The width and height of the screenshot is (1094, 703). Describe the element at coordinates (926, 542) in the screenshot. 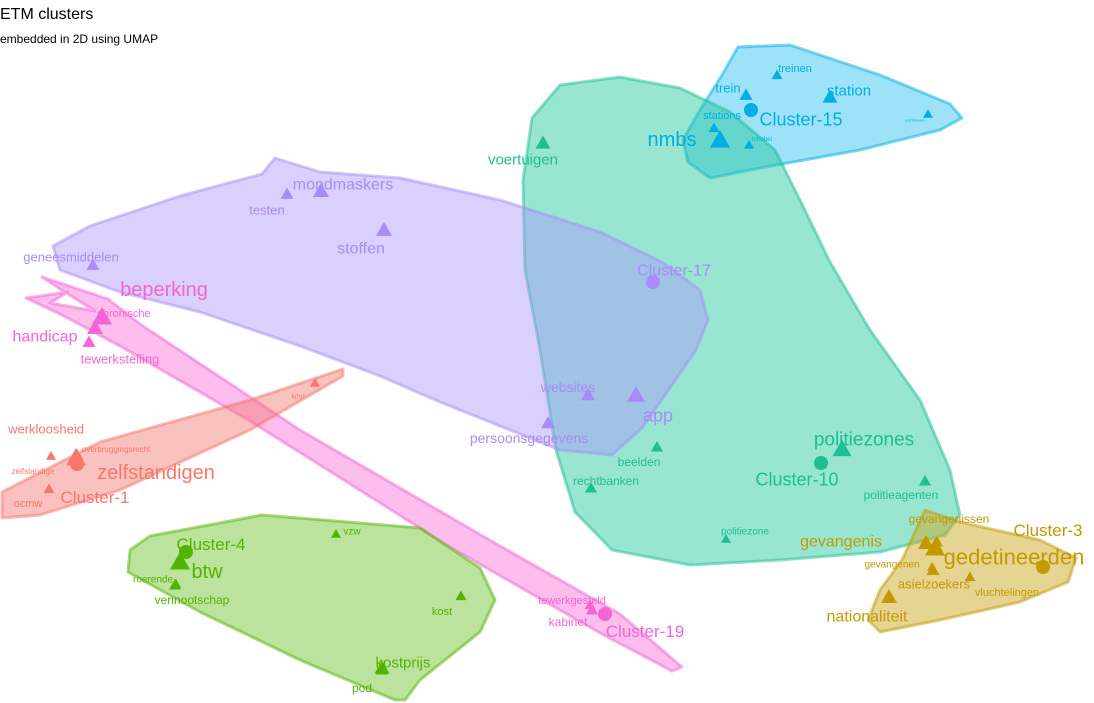

I see `term-point-gevangenis` at that location.